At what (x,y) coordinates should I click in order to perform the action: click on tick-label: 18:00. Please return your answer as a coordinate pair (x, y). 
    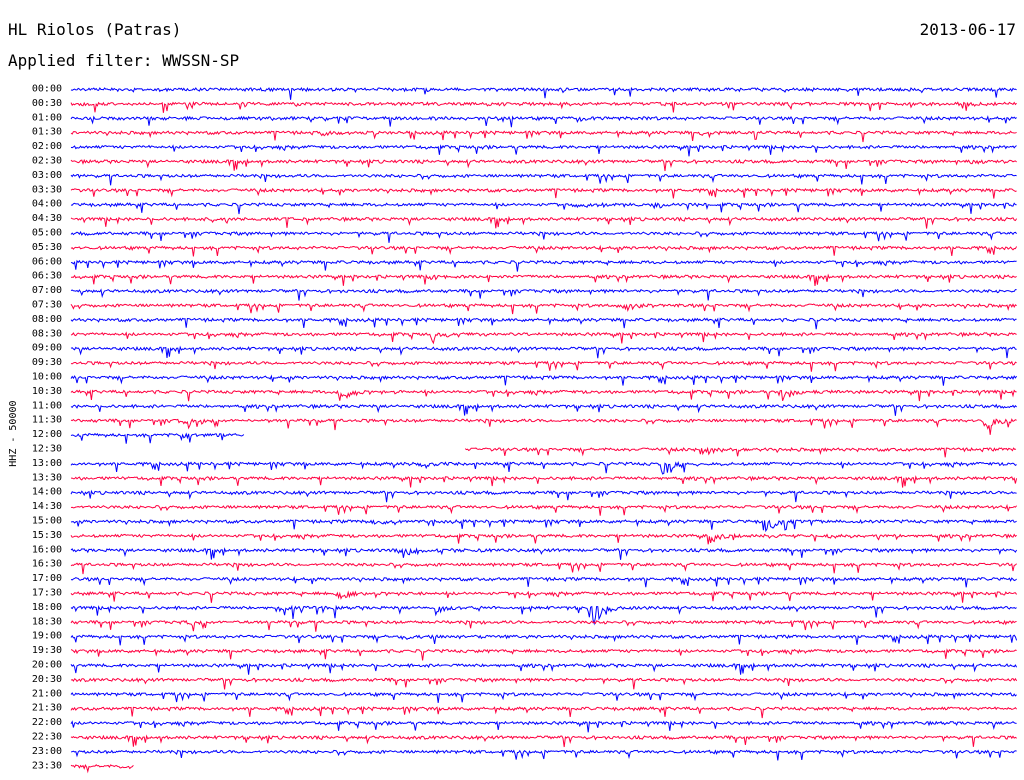
    Looking at the image, I should click on (47, 607).